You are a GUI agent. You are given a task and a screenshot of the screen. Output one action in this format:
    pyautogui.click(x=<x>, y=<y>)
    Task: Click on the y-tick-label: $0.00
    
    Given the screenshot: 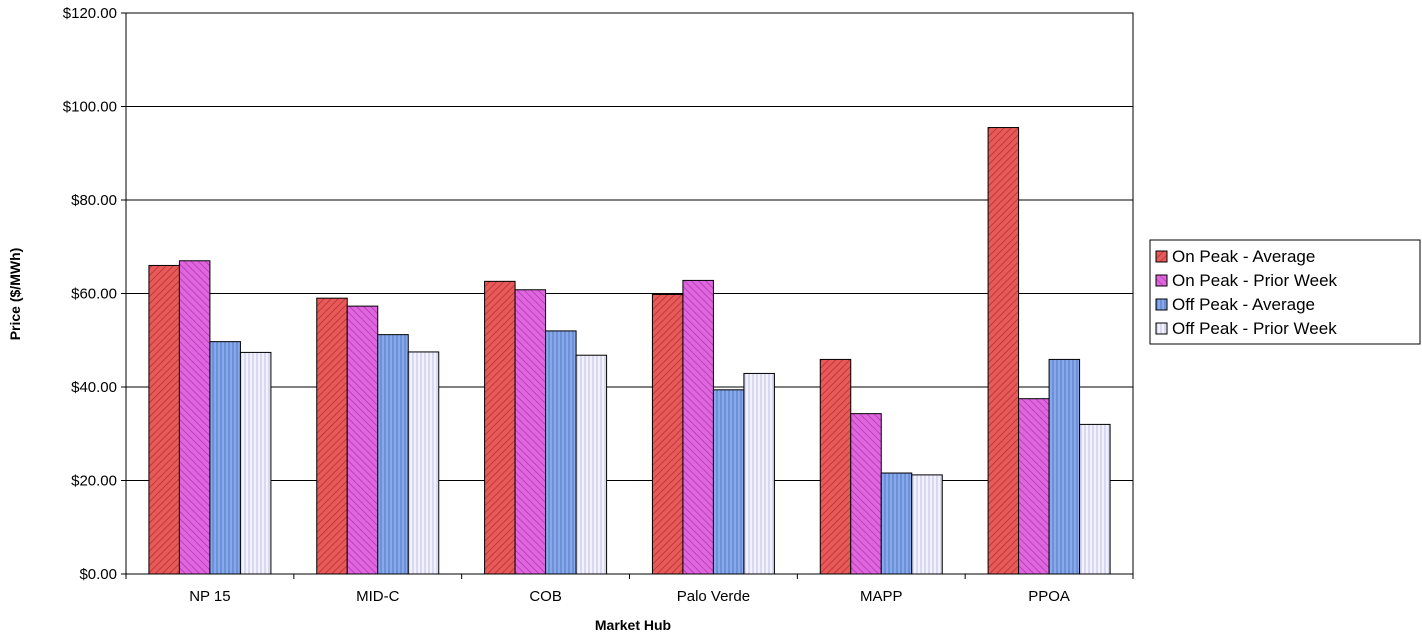 What is the action you would take?
    pyautogui.click(x=98, y=574)
    